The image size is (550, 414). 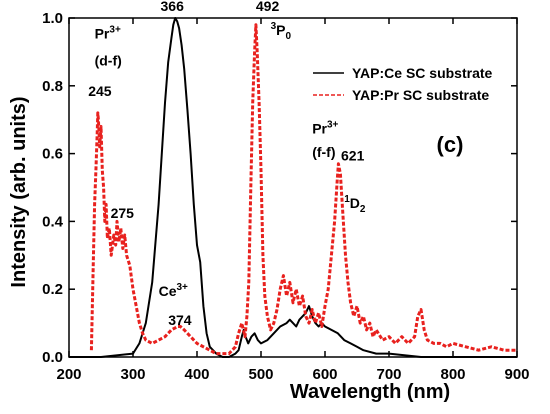 What do you see at coordinates (403, 84) in the screenshot?
I see `legend: YAP:Ce SC substrate YAP:Pr SC substrate` at bounding box center [403, 84].